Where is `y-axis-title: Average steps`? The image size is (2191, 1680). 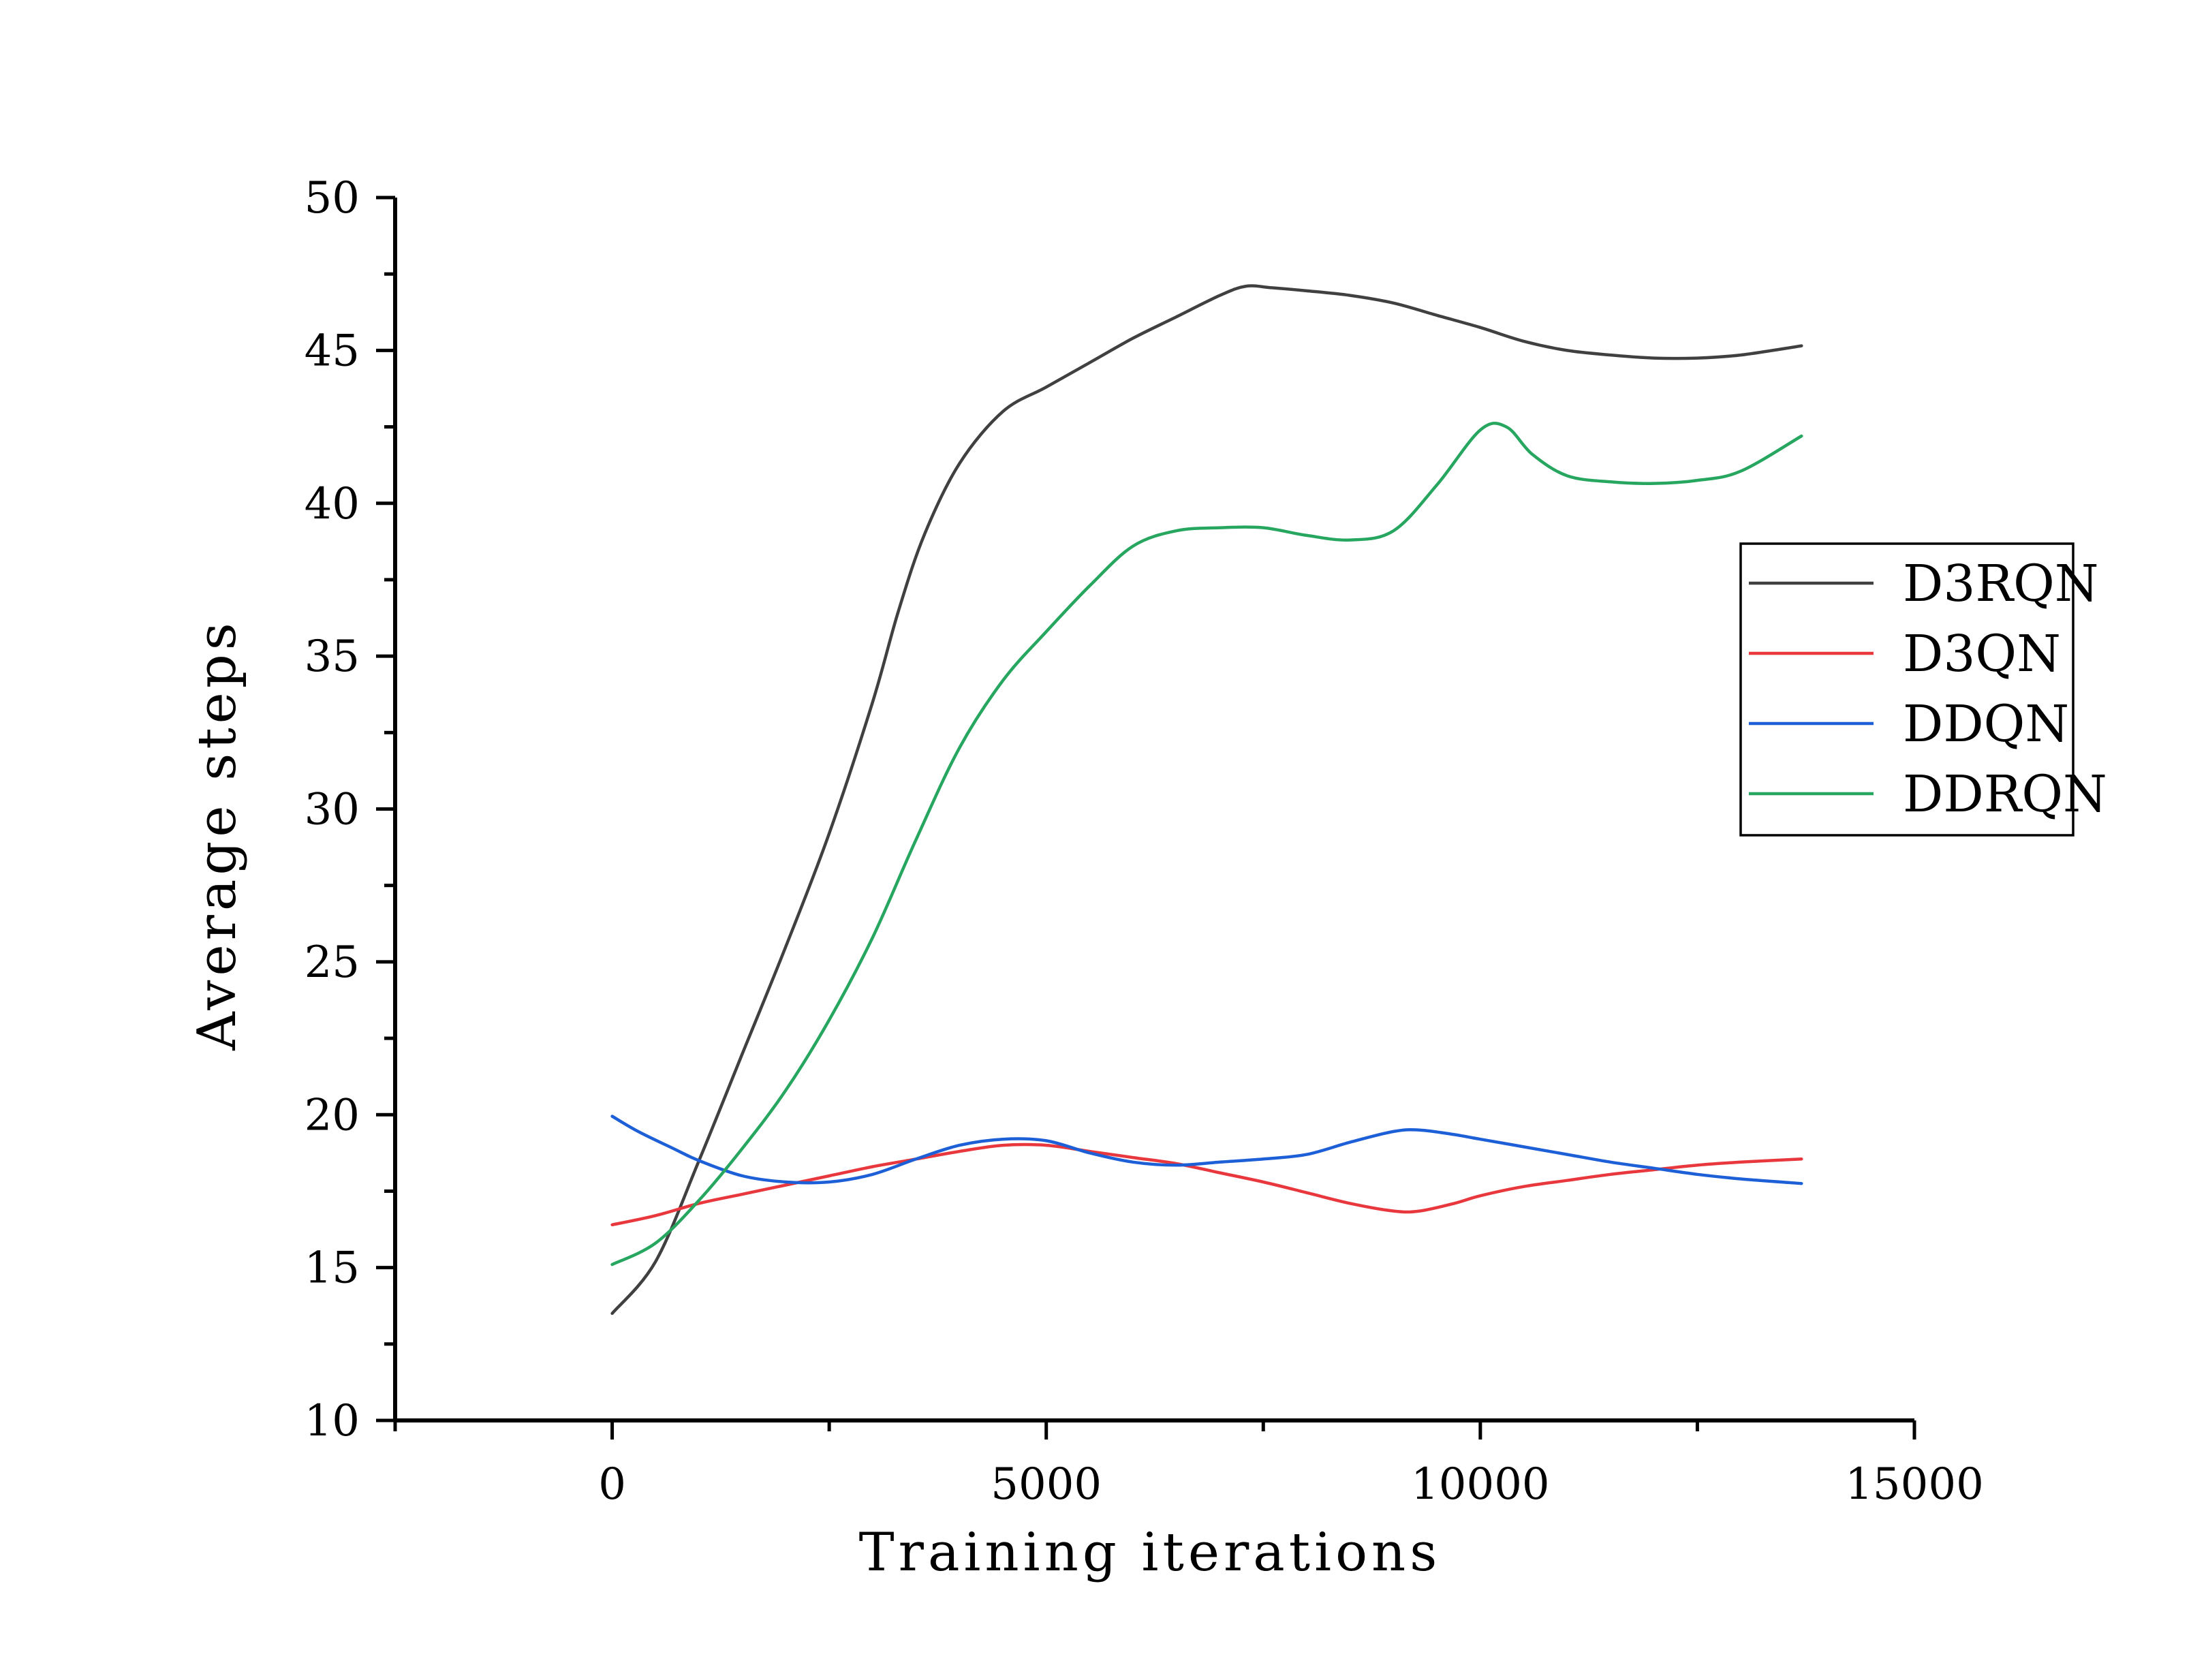 y-axis-title: Average steps is located at coordinates (217, 835).